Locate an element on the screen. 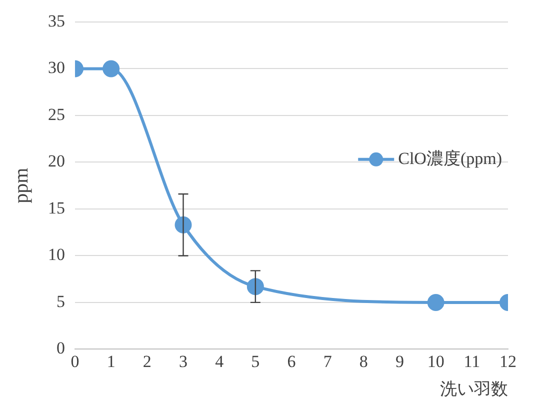 This screenshot has height=406, width=542. x-tick-label: 2 is located at coordinates (147, 361).